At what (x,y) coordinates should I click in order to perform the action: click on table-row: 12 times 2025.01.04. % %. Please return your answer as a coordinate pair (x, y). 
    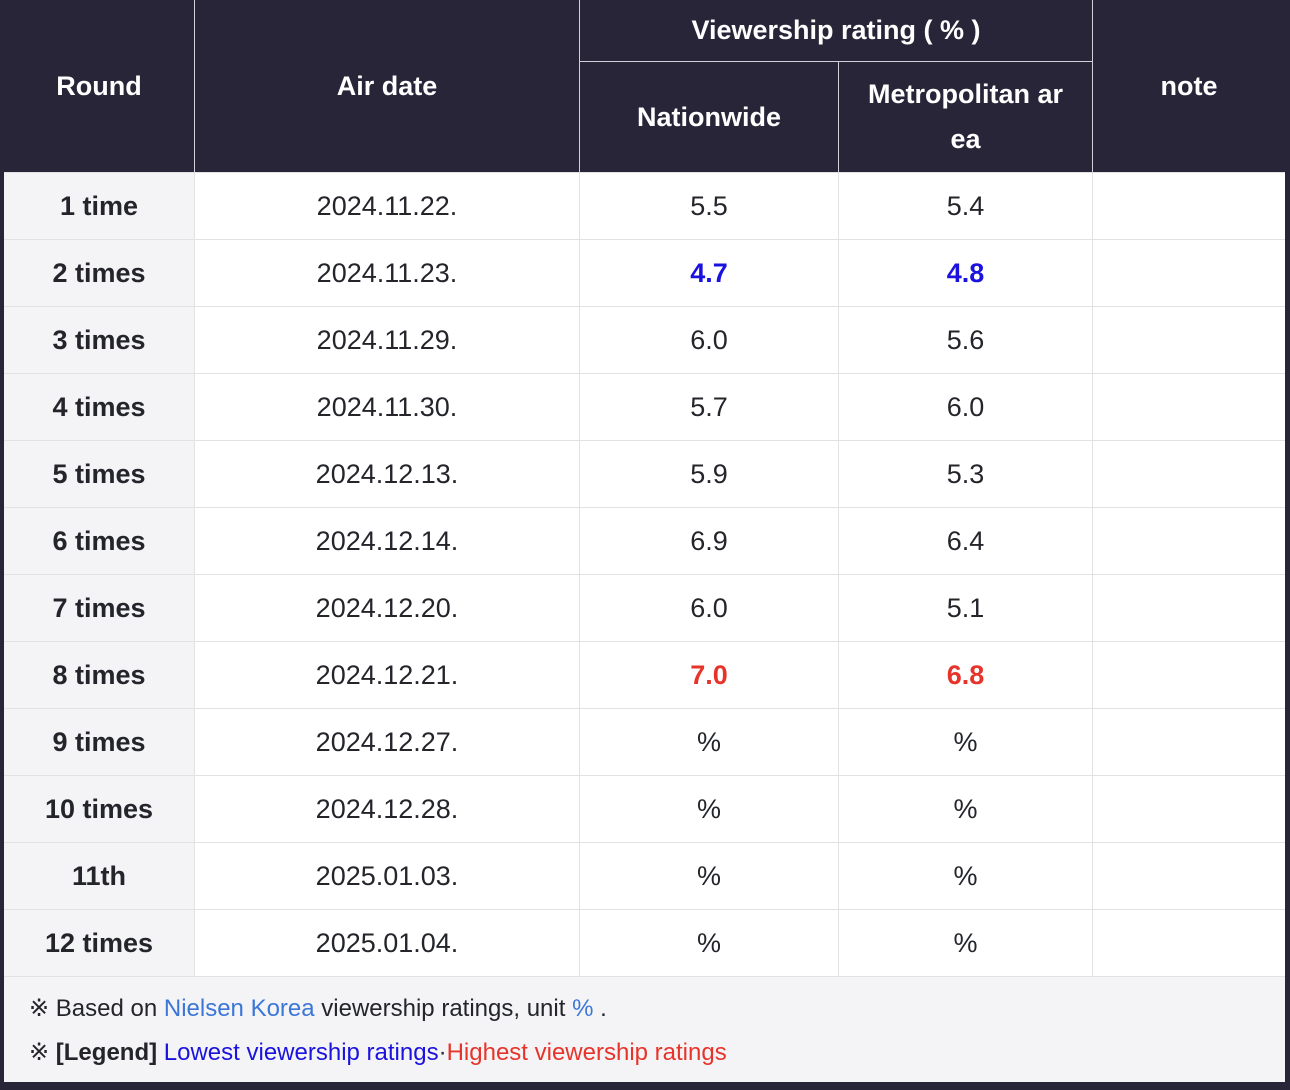
    Looking at the image, I should click on (644, 943).